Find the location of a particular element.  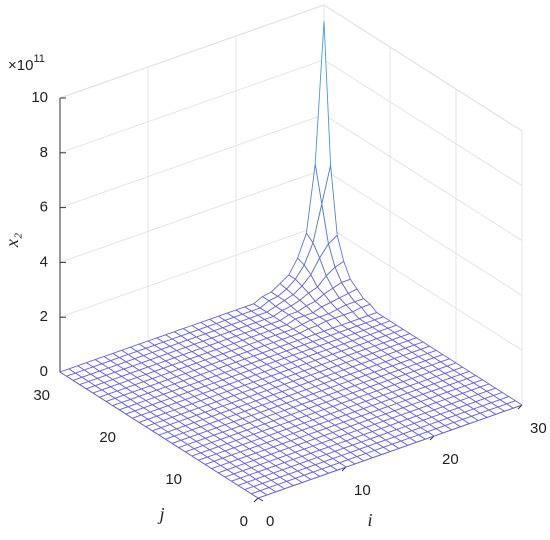

y-axis-label: j is located at coordinates (160, 514).